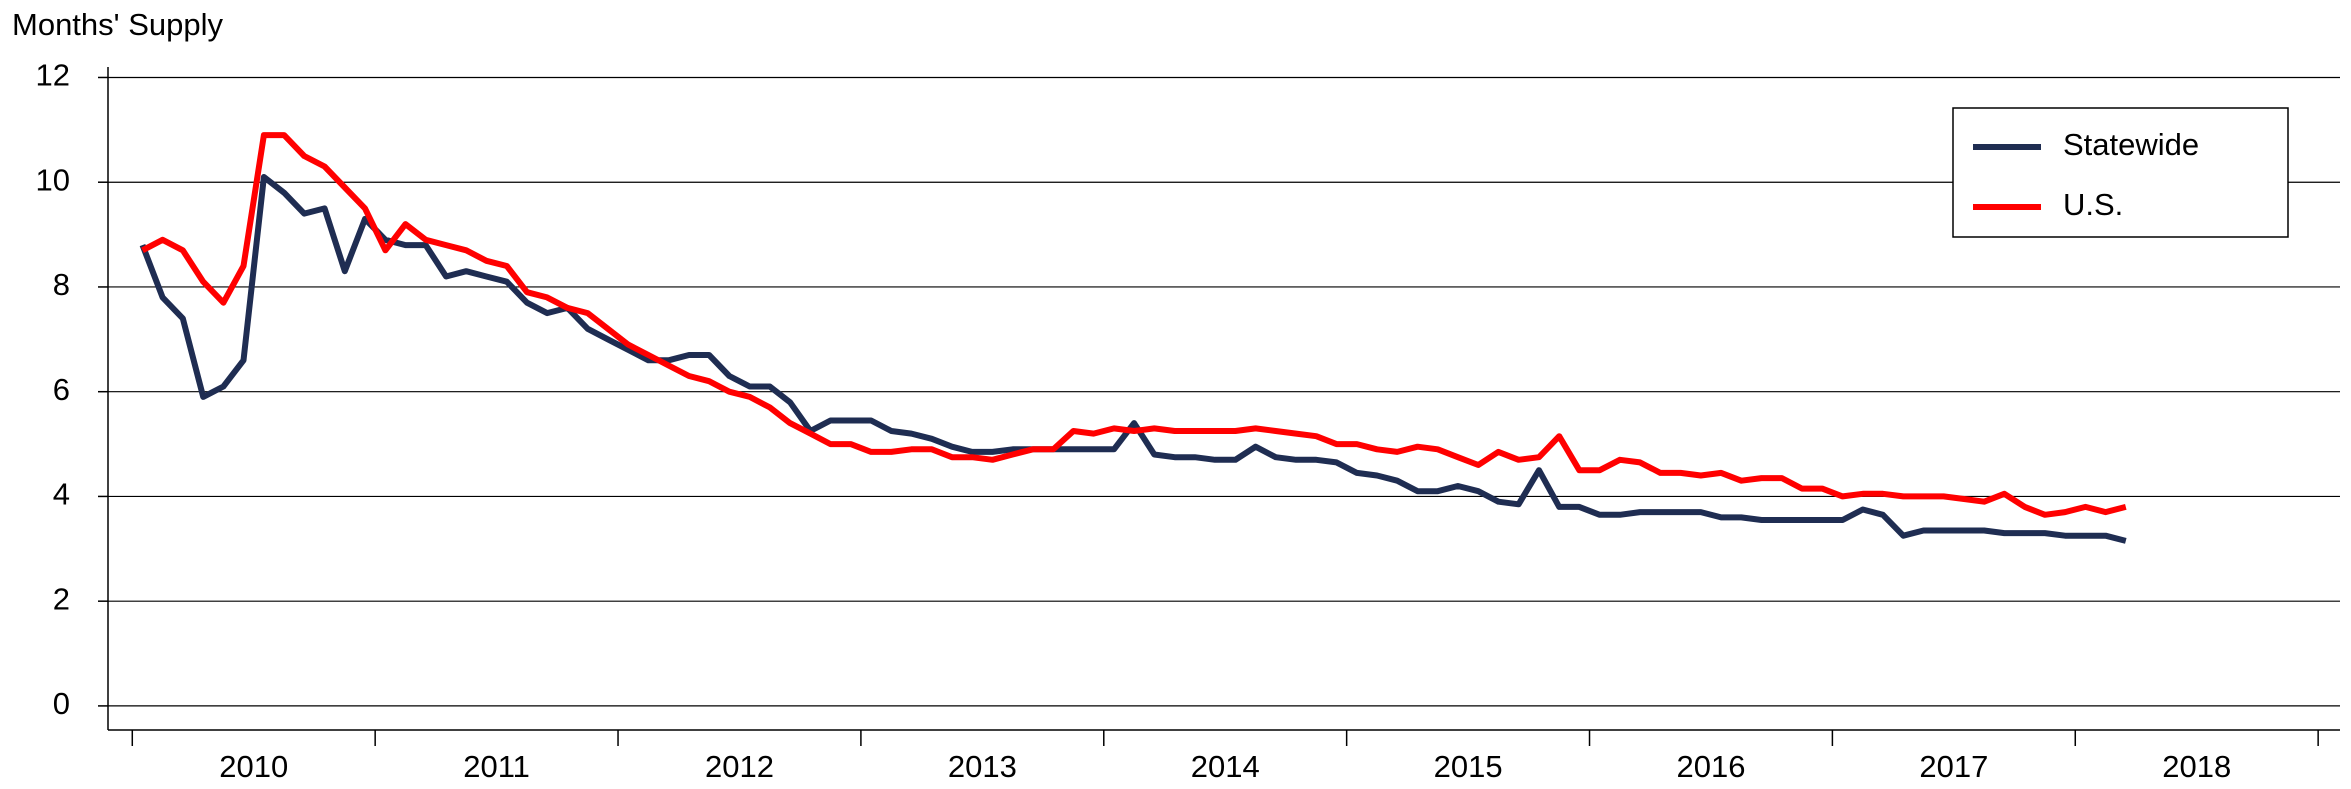  What do you see at coordinates (61, 598) in the screenshot?
I see `y-tick-label: 2` at bounding box center [61, 598].